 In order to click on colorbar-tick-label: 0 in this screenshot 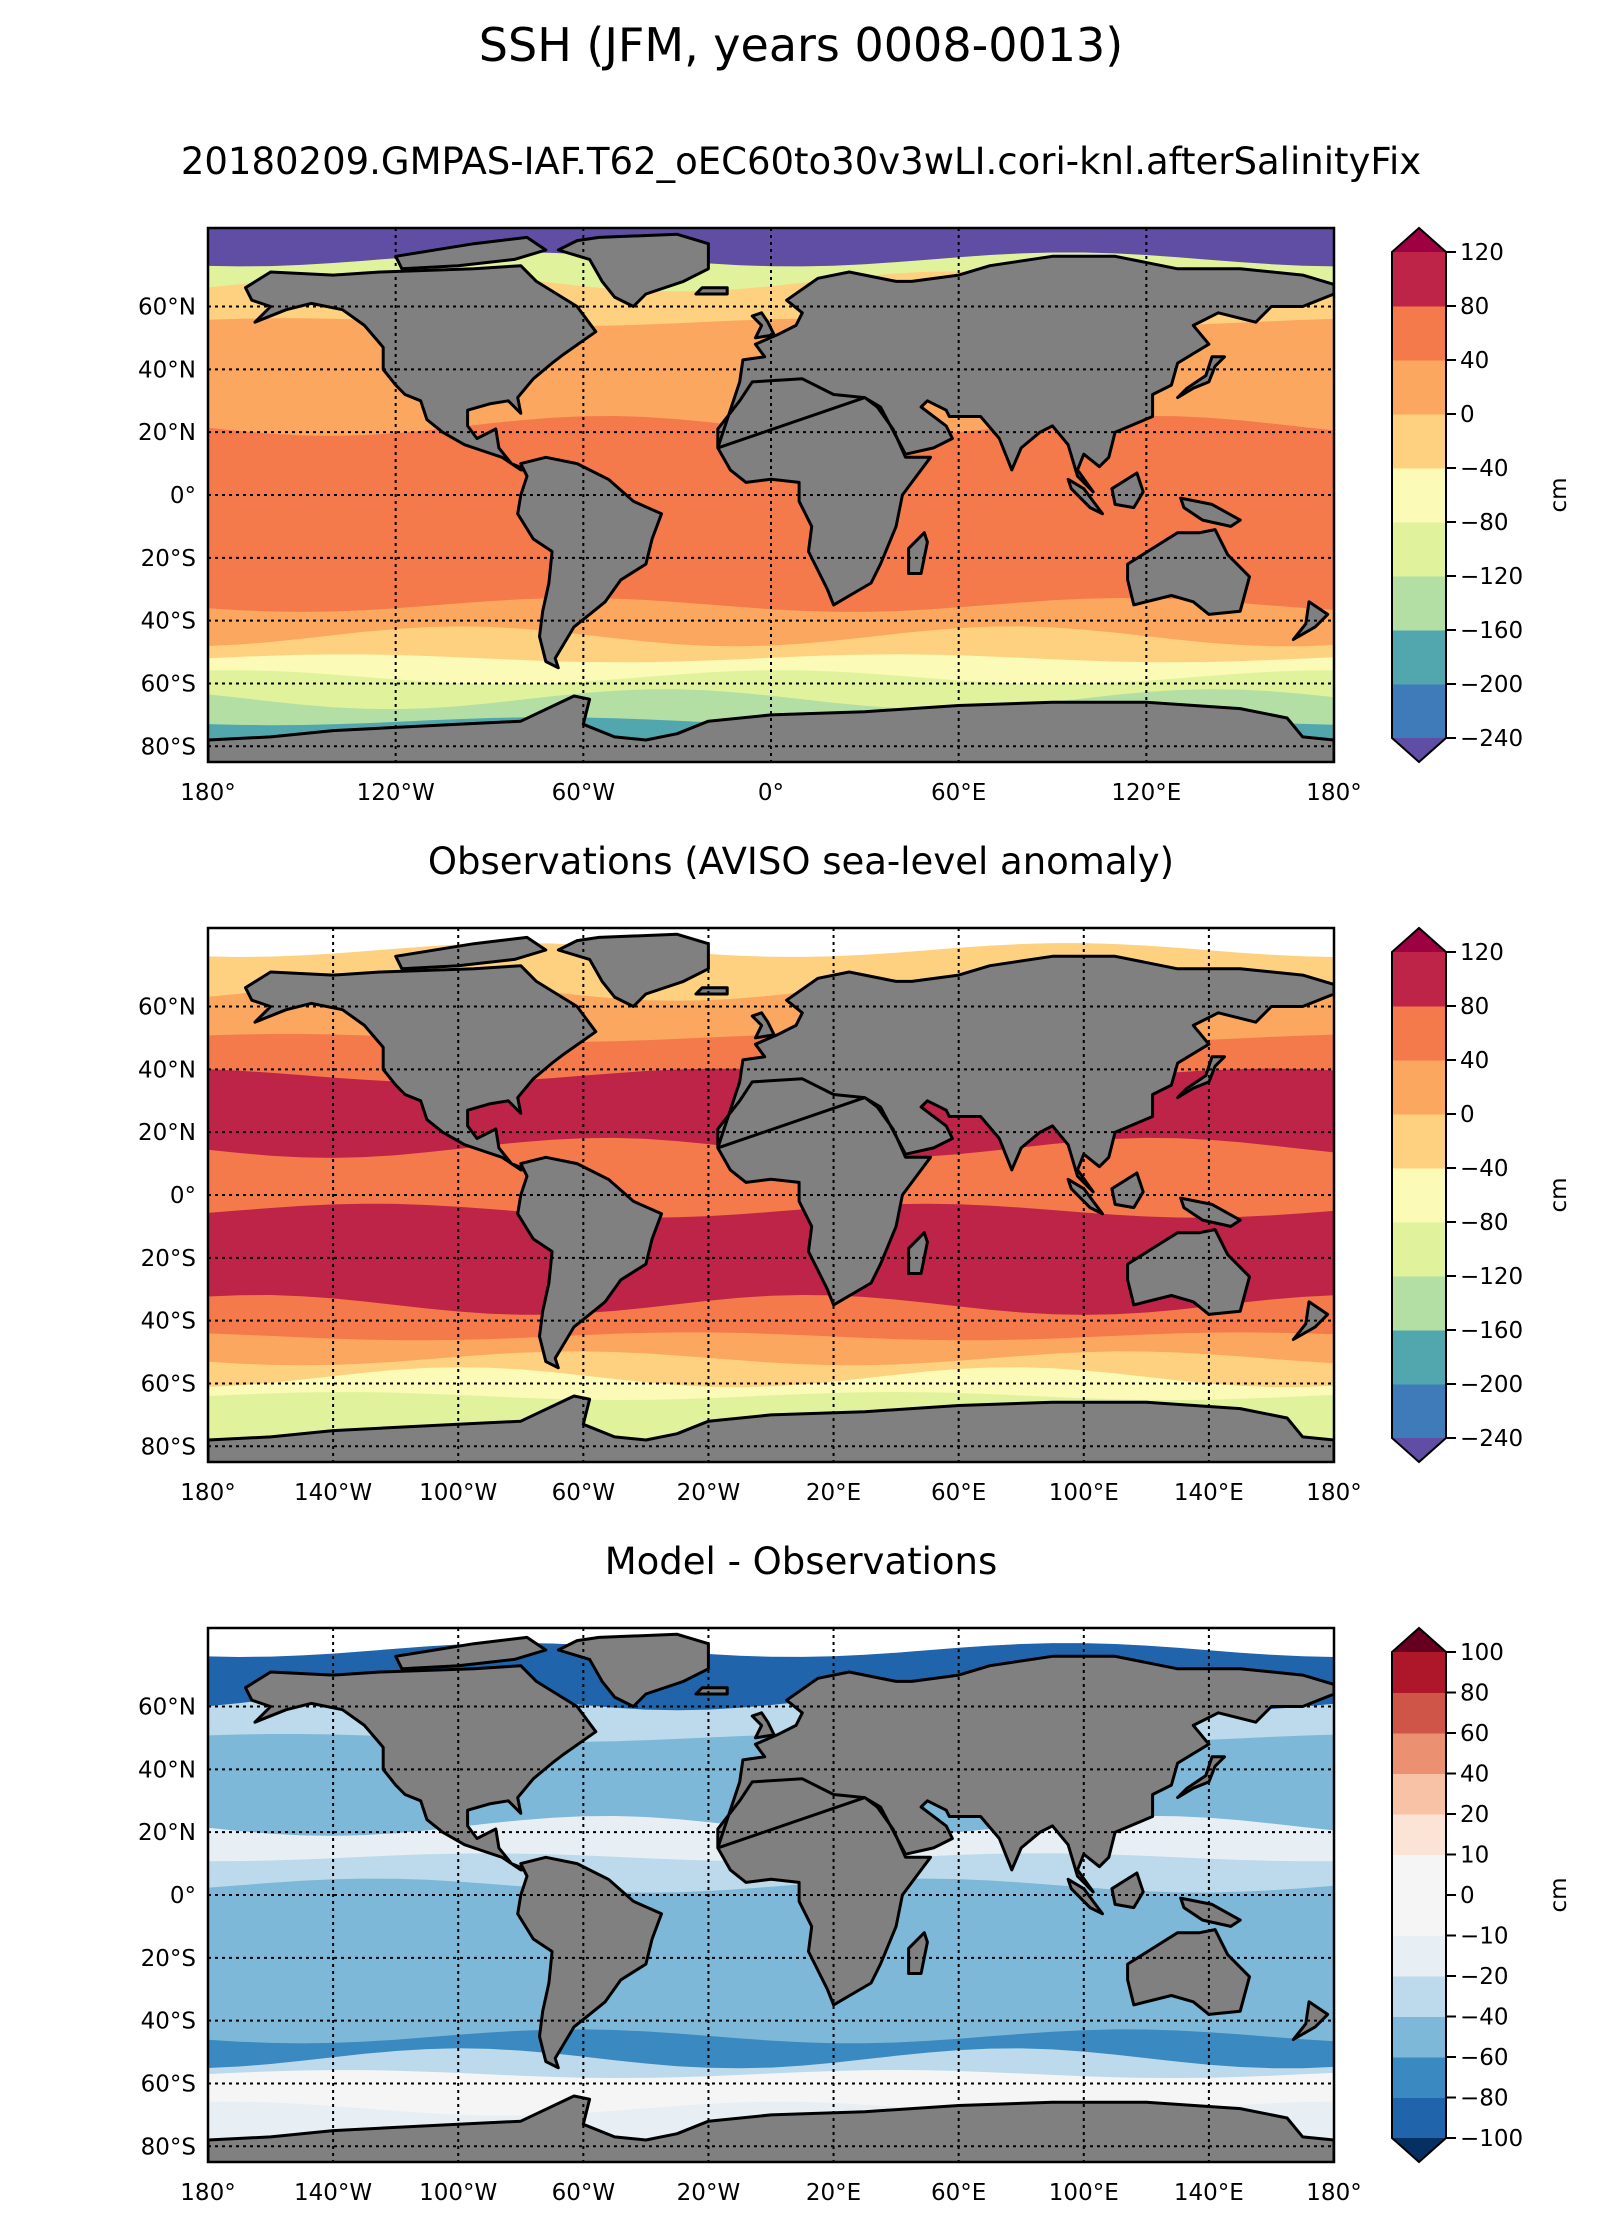, I will do `click(1467, 1115)`.